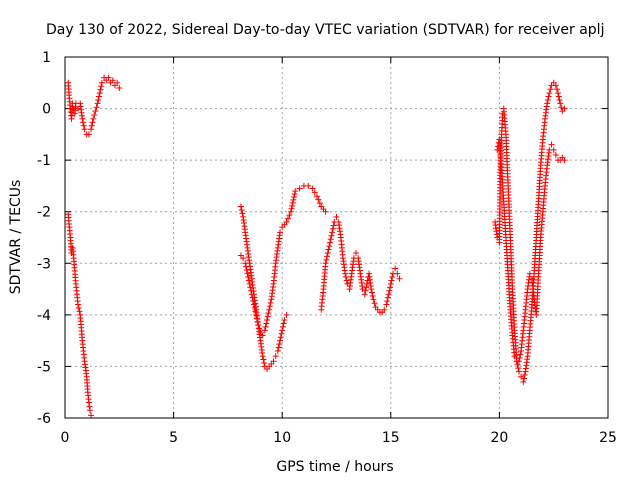 The image size is (640, 480). I want to click on y-tick-label: -5, so click(44, 367).